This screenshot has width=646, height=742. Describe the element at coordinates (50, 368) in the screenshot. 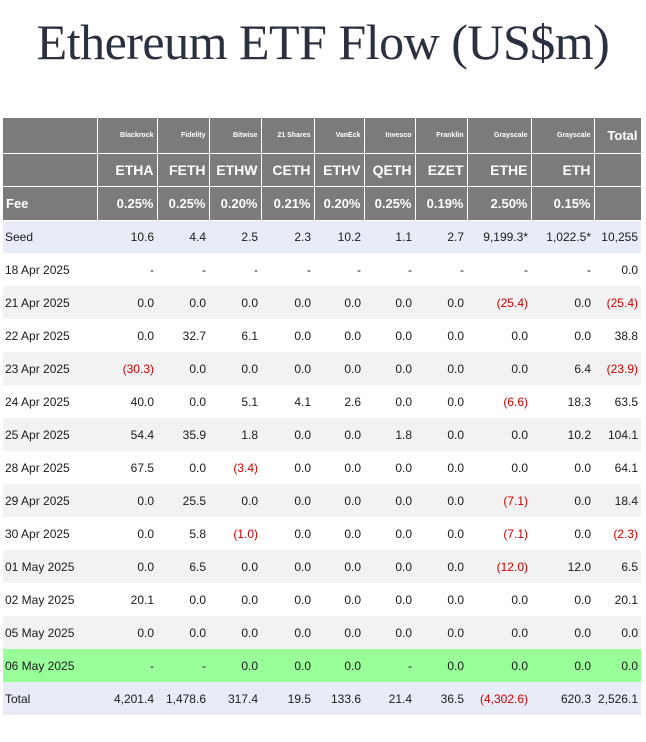

I see `row-date: 23 Apr 2025` at that location.